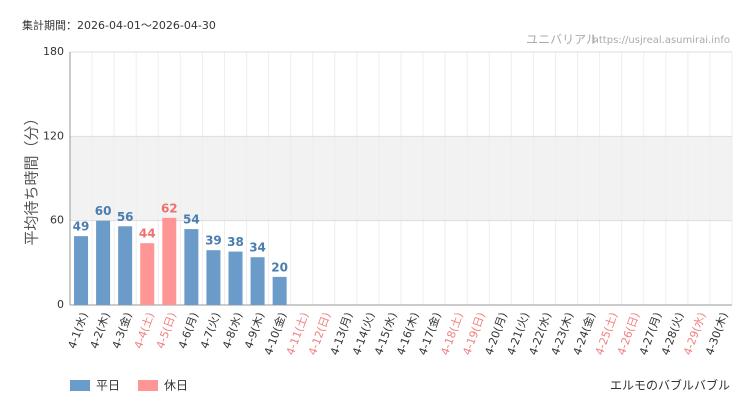 The image size is (750, 410). I want to click on y-tick-label: 60, so click(57, 220).